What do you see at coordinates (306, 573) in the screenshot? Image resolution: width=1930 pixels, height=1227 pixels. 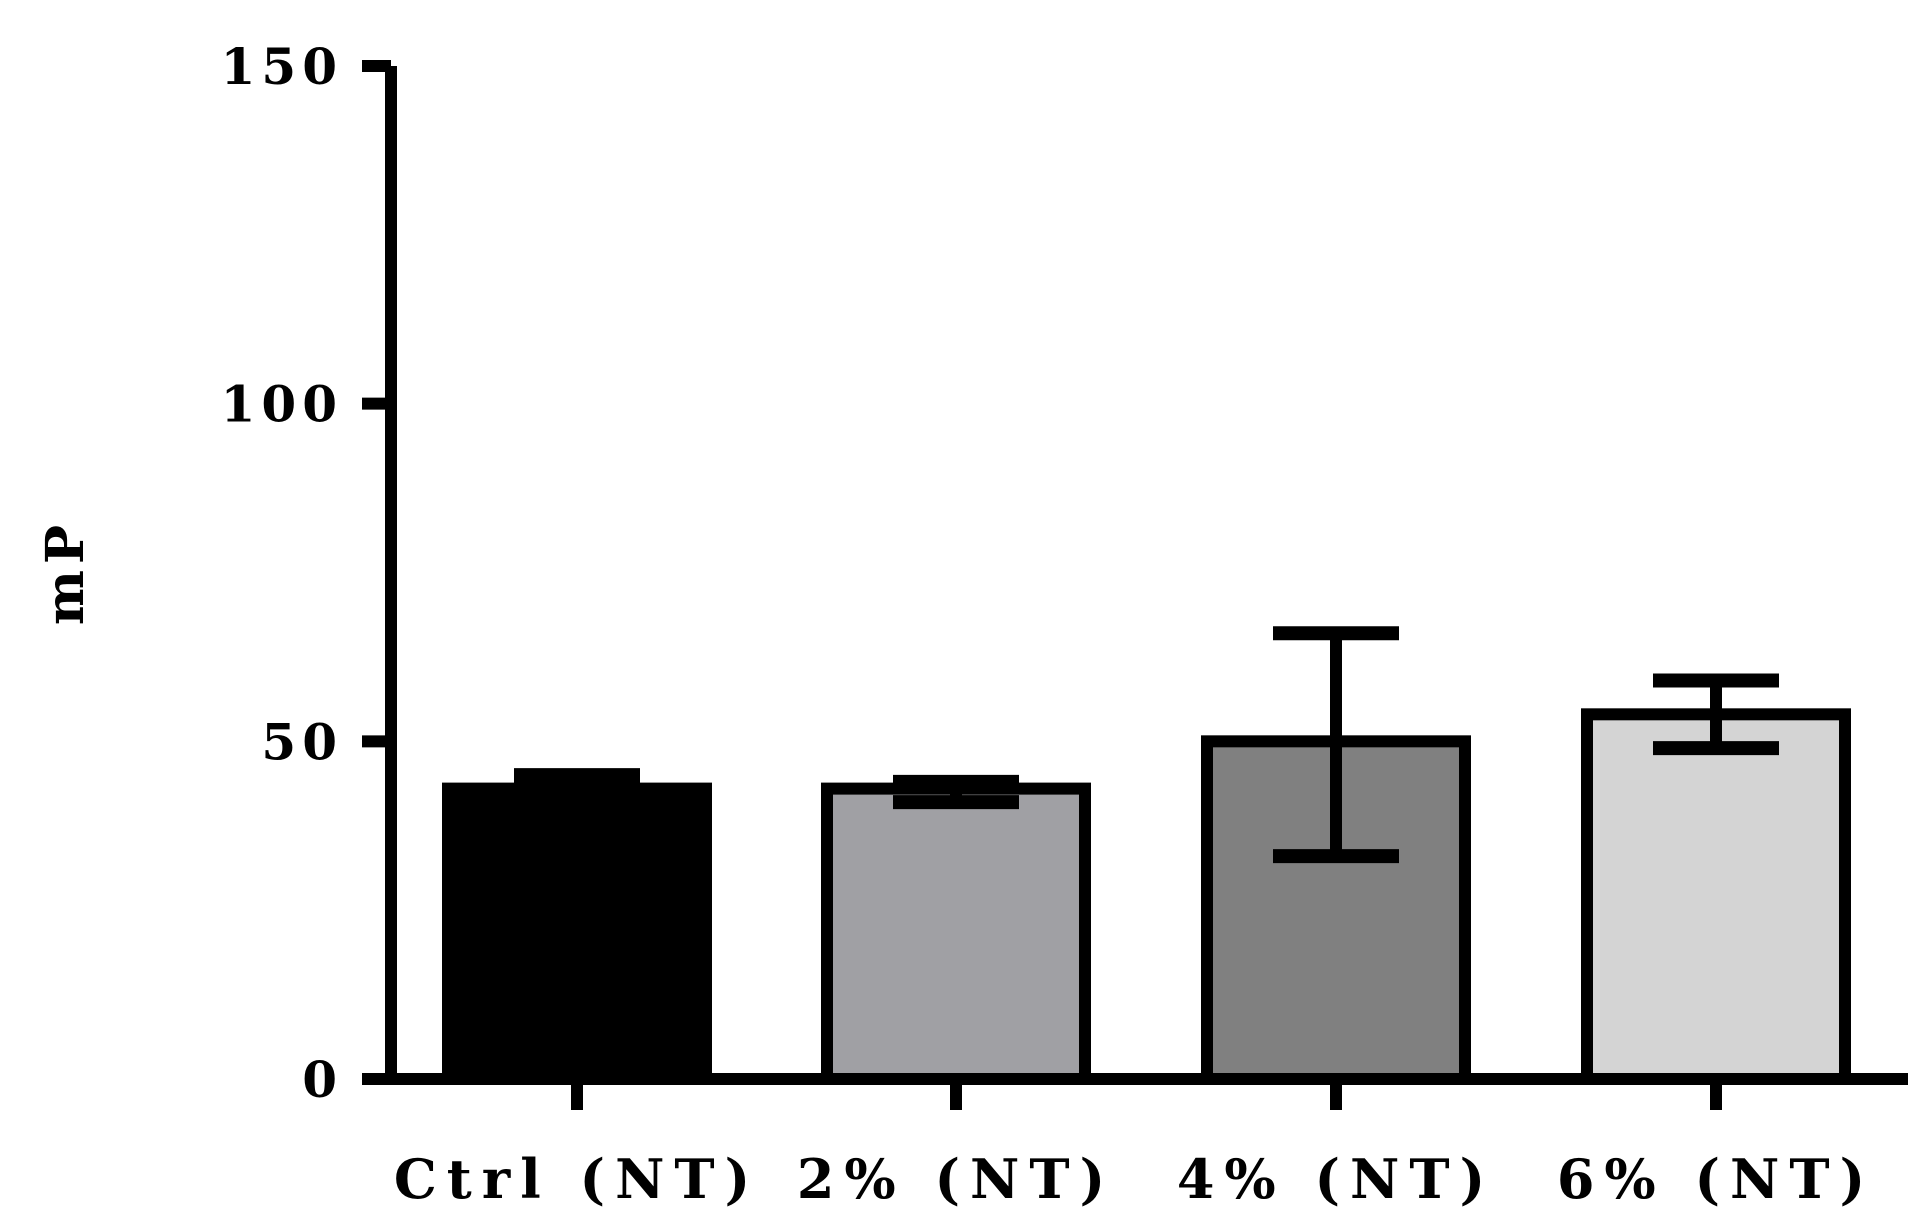 I see `y-ticks: 0 50 100 150` at bounding box center [306, 573].